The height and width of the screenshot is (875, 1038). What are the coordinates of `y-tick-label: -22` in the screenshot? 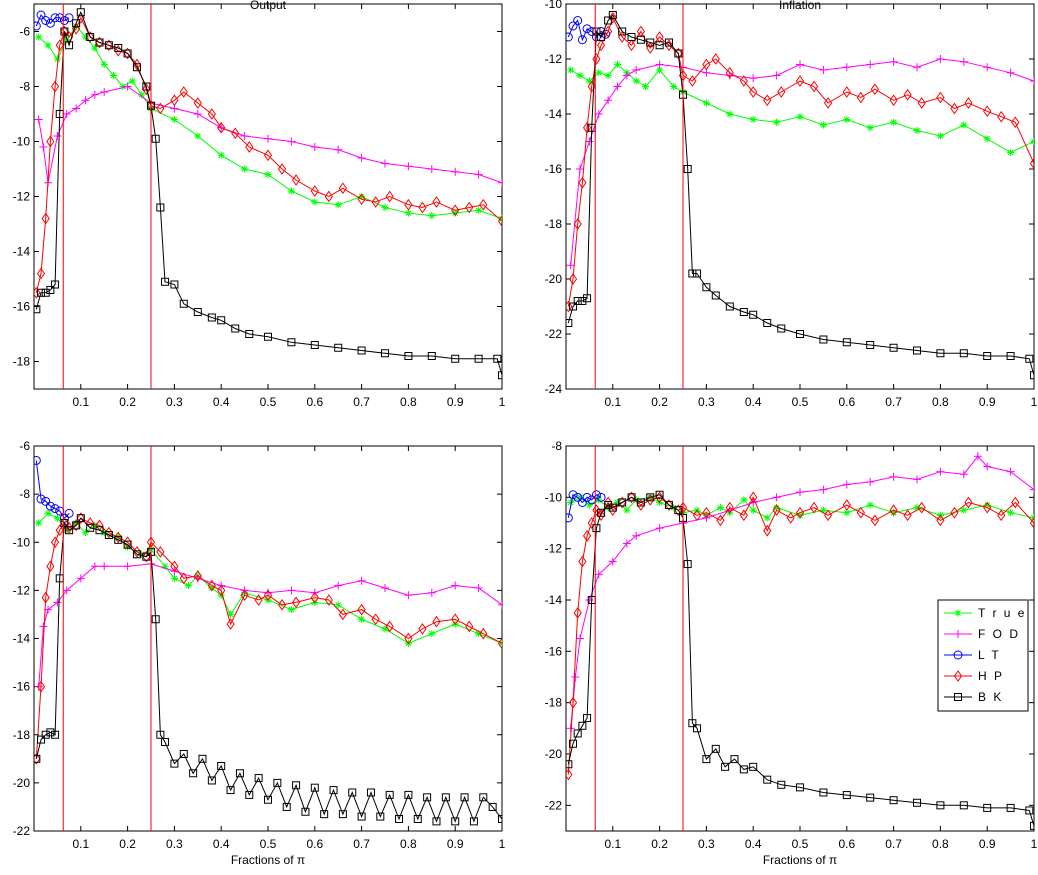 It's located at (554, 334).